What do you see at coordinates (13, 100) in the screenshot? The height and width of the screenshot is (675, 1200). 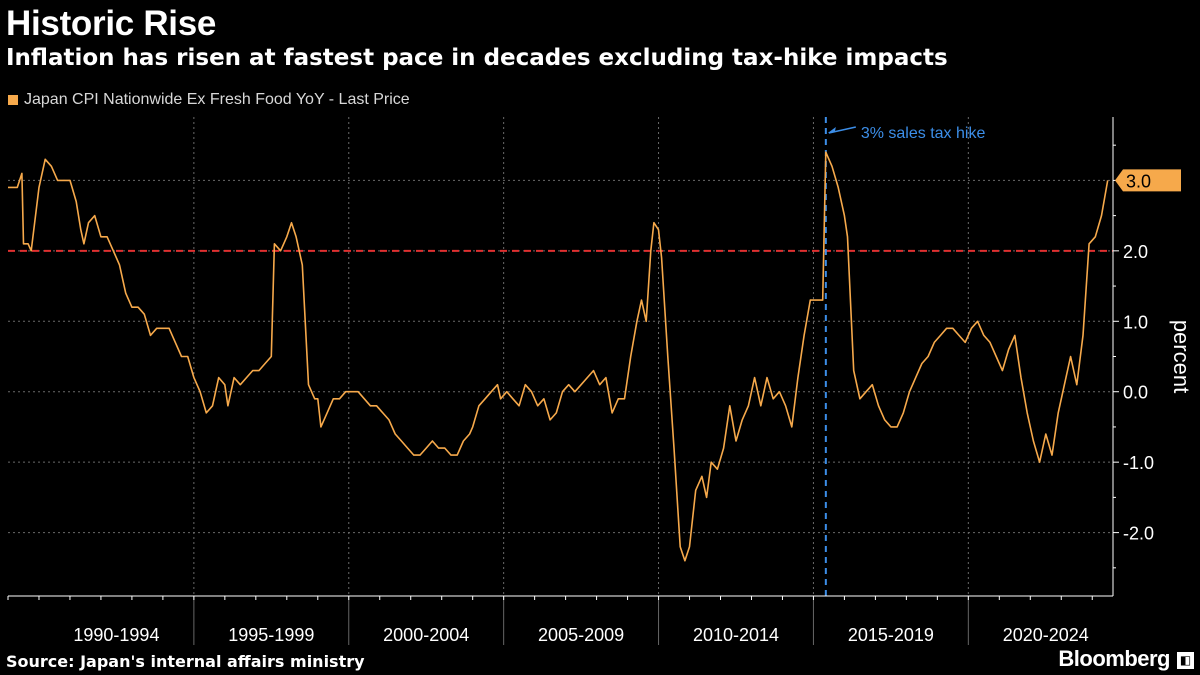 I see `legend-swatch` at bounding box center [13, 100].